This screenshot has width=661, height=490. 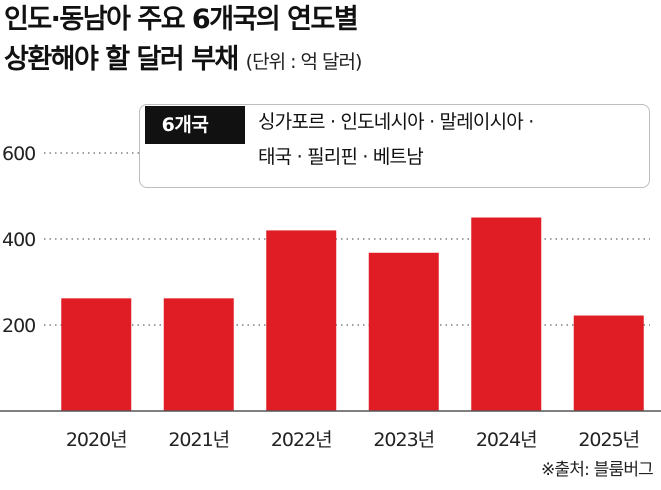 I want to click on bar-2023년, so click(x=403, y=331).